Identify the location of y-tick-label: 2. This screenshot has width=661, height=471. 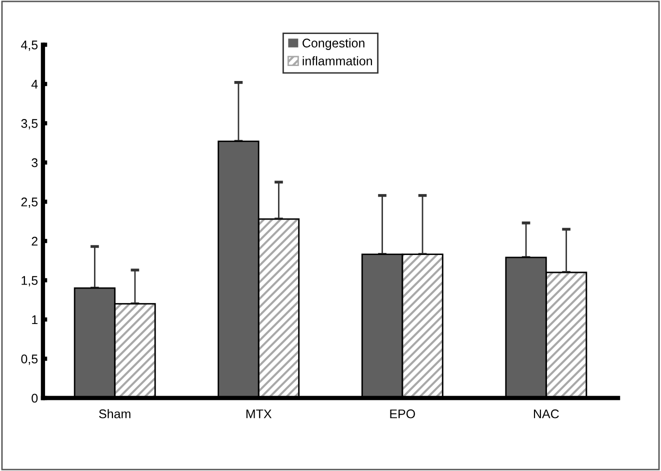
(35, 241).